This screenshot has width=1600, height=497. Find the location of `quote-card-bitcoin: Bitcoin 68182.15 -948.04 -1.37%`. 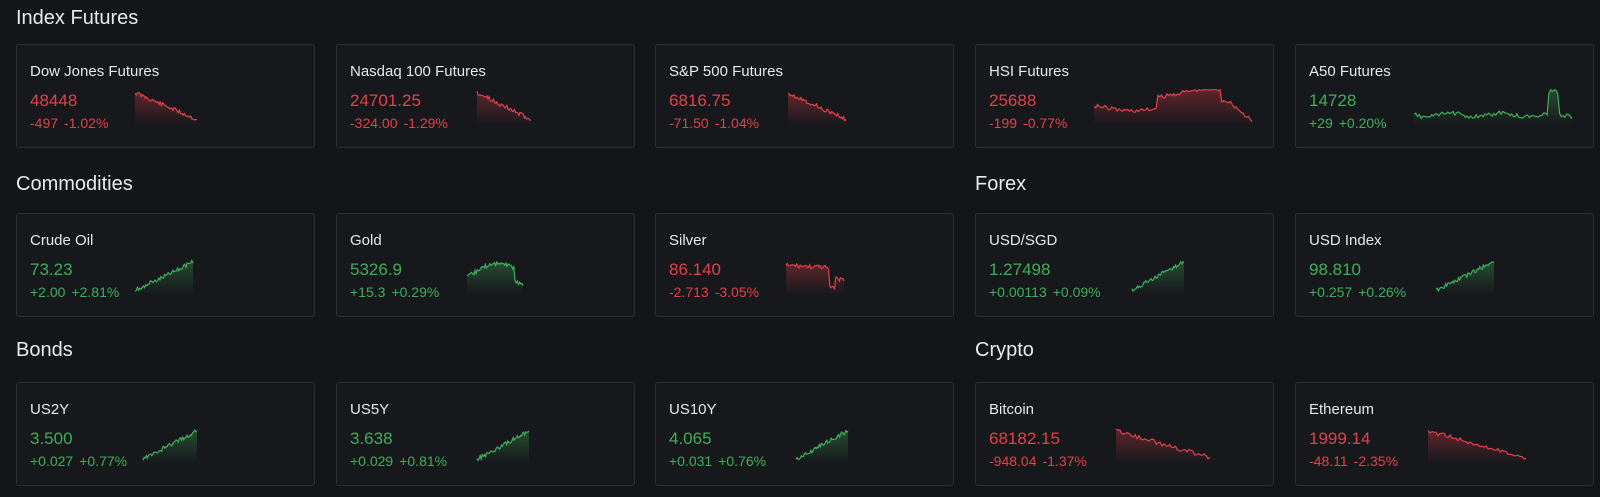

quote-card-bitcoin: Bitcoin 68182.15 -948.04 -1.37% is located at coordinates (1124, 434).